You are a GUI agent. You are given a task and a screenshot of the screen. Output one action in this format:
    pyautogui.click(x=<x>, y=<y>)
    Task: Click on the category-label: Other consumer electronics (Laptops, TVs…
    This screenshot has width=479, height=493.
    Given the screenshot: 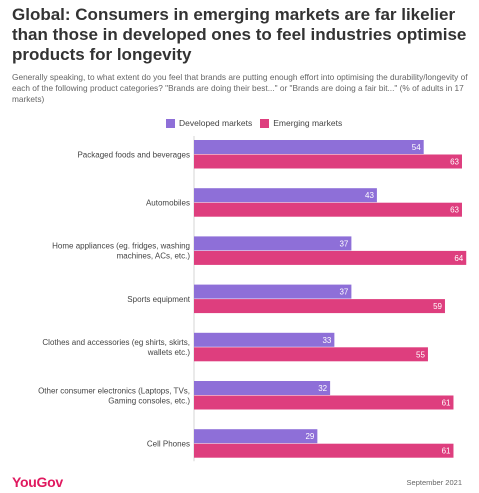 What is the action you would take?
    pyautogui.click(x=114, y=395)
    